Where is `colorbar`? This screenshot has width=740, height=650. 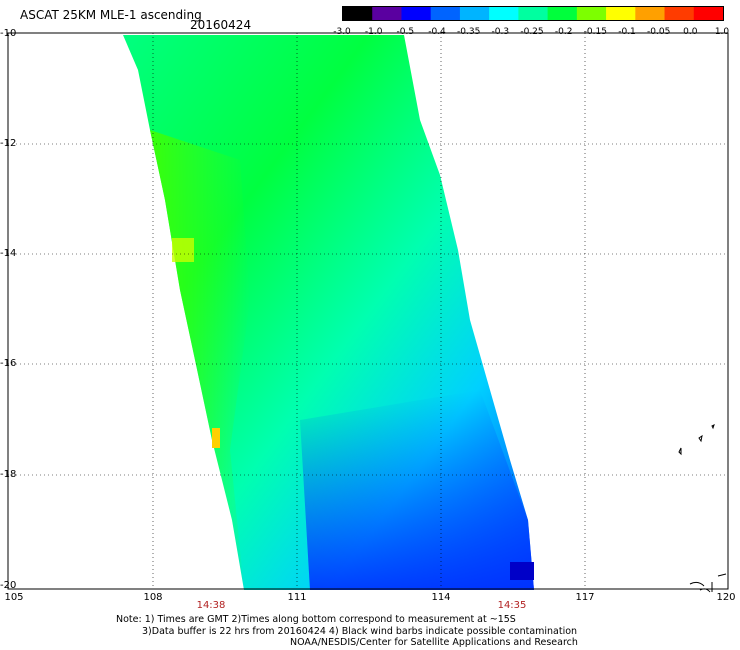
colorbar is located at coordinates (533, 13).